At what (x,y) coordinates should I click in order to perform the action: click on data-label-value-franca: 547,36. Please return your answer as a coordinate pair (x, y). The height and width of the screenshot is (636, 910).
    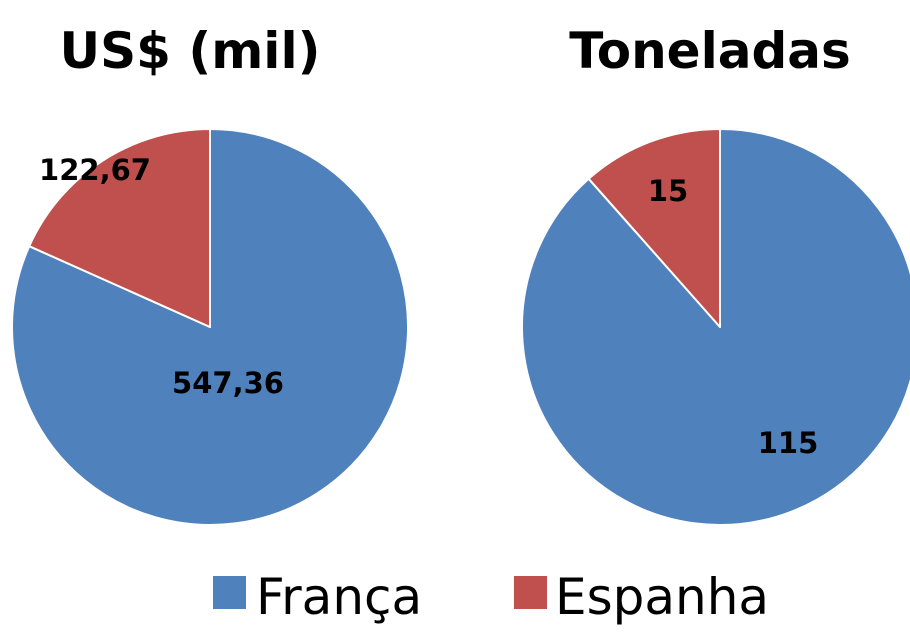
    Looking at the image, I should click on (228, 383).